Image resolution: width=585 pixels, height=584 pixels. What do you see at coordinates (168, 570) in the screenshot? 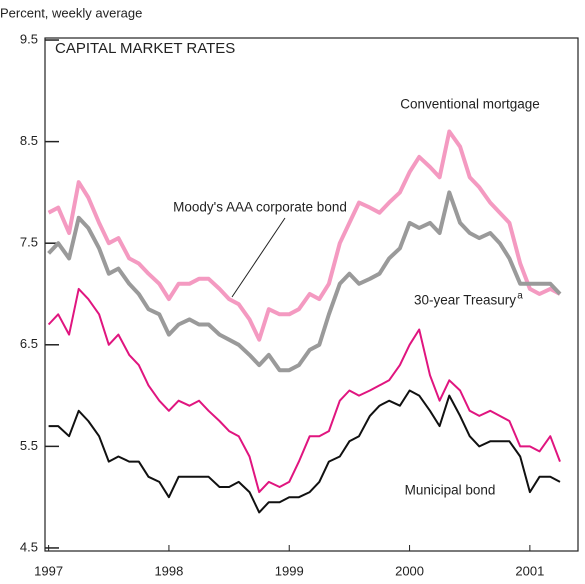
I see `x-tick-label: 1998` at bounding box center [168, 570].